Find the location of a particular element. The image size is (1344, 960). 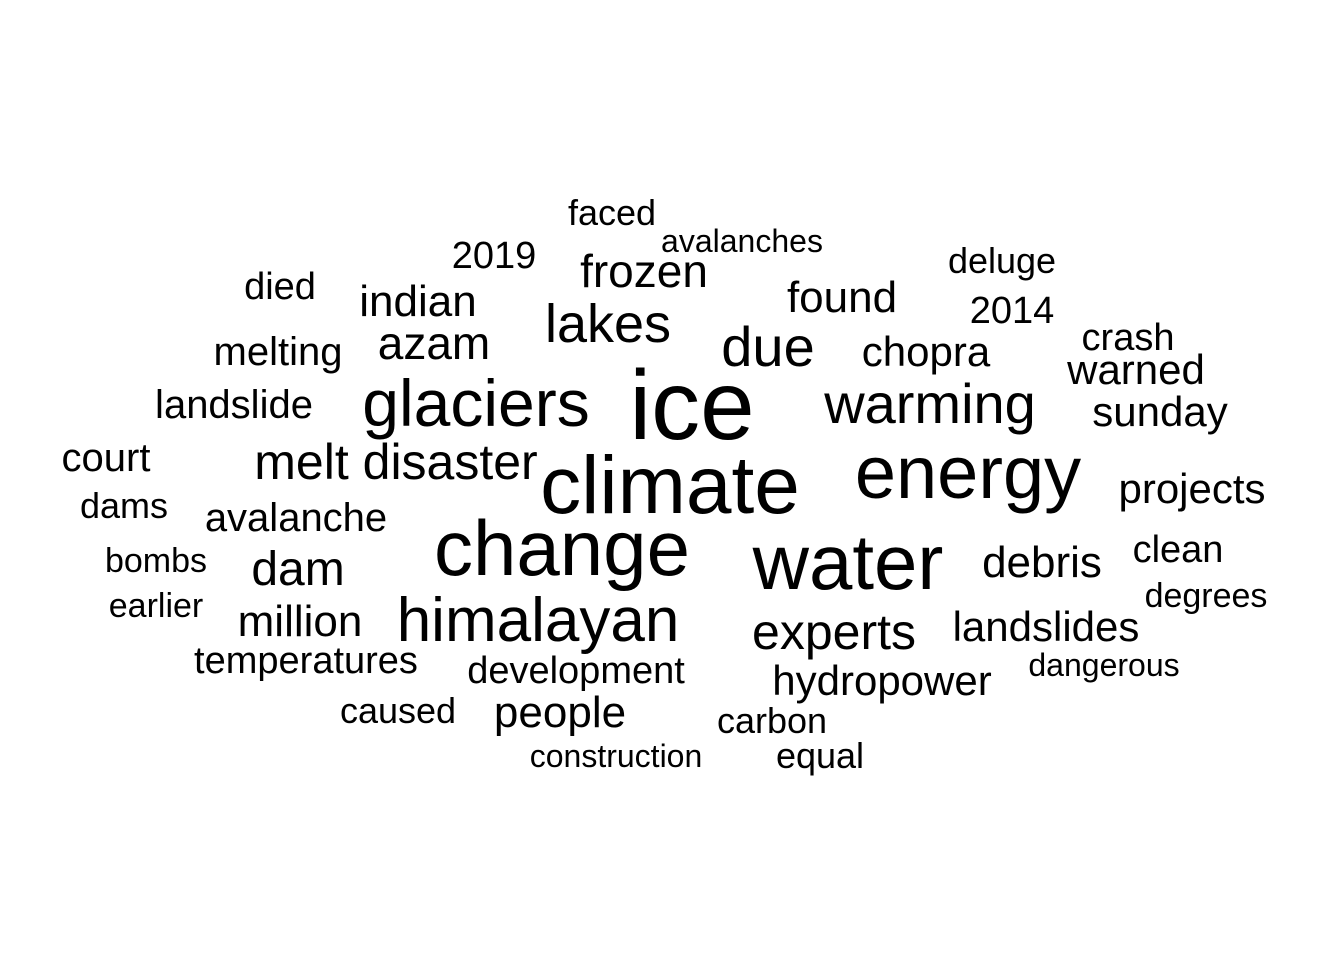

word-avalanches: avalanches is located at coordinates (742, 241).